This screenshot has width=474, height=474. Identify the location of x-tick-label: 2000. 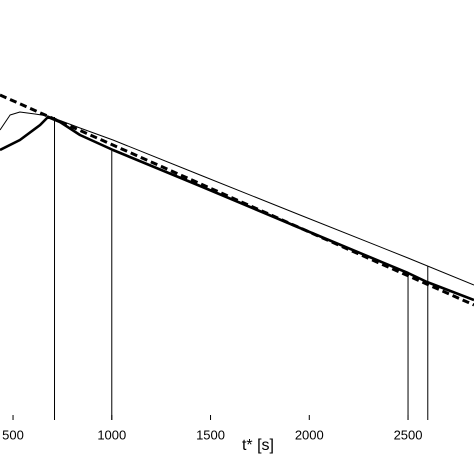
(309, 434).